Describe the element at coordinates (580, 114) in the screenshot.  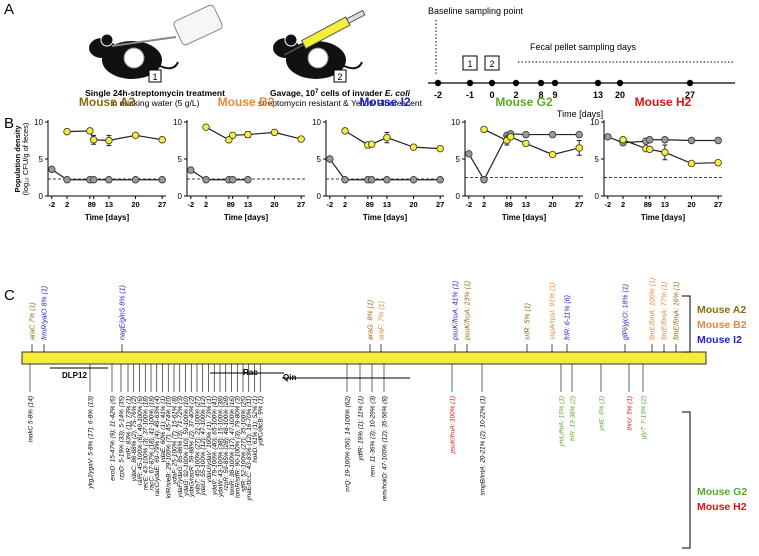
I see `timeline-xlabel: Time [days]` at that location.